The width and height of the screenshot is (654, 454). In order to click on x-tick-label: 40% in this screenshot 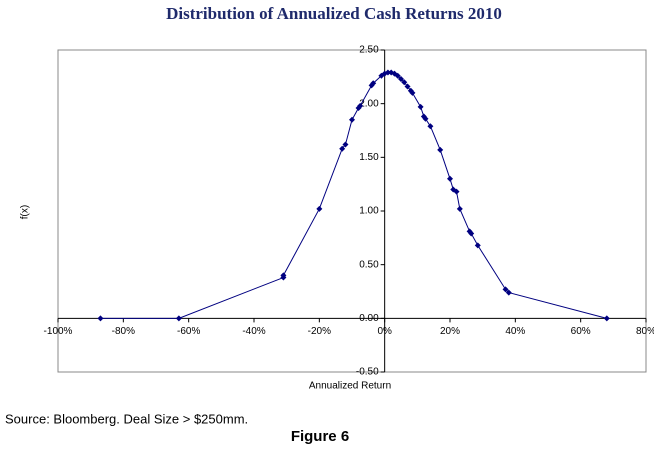, I will do `click(515, 331)`.